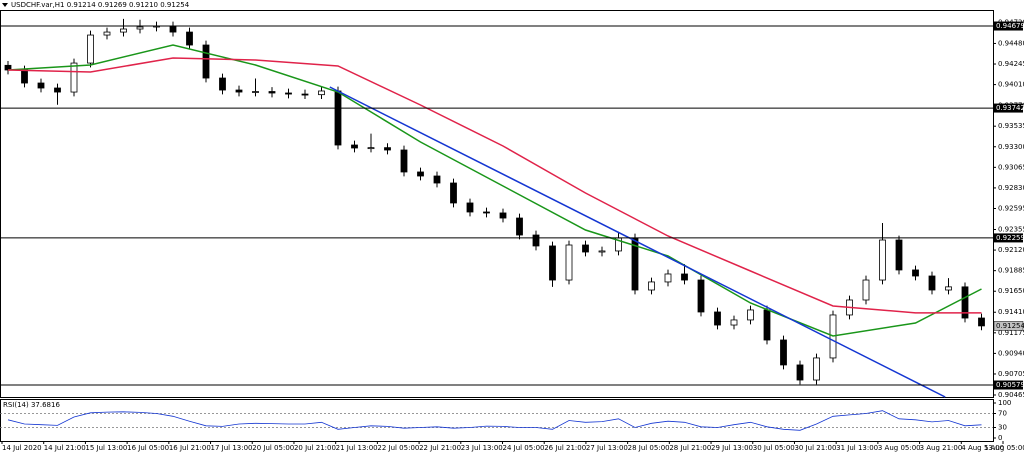 This screenshot has height=453, width=1024. What do you see at coordinates (732, 448) in the screenshot?
I see `x-tick-label: 29 Jul 13:00` at bounding box center [732, 448].